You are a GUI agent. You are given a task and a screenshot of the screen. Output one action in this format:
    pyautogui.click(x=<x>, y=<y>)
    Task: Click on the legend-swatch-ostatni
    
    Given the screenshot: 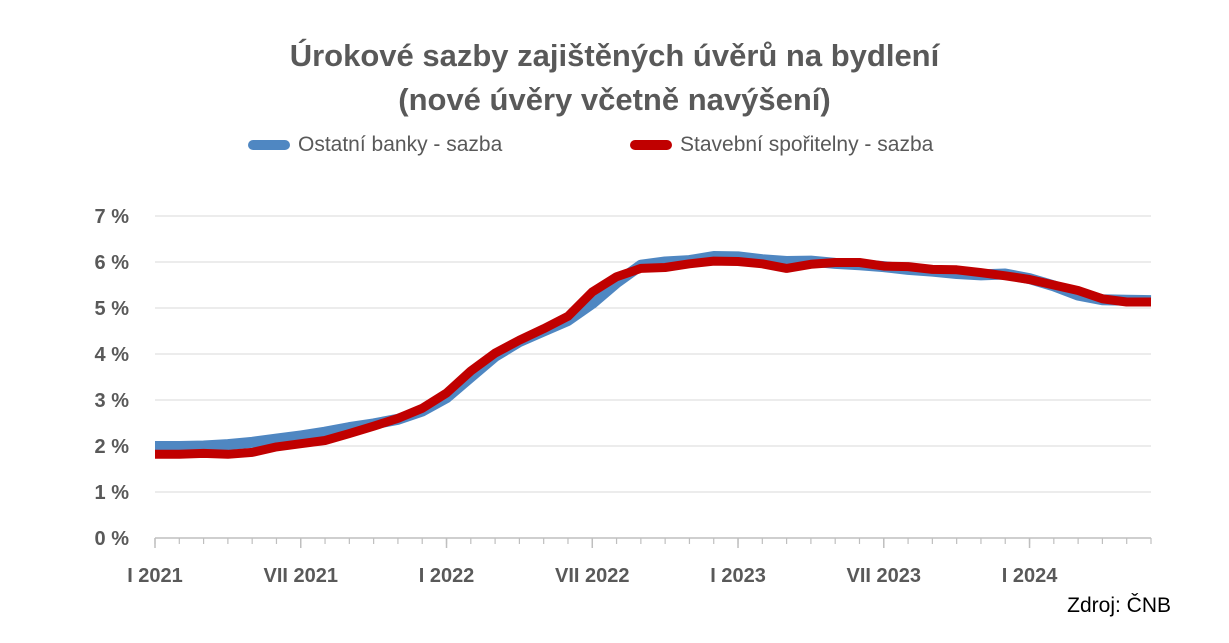 What is the action you would take?
    pyautogui.click(x=269, y=145)
    